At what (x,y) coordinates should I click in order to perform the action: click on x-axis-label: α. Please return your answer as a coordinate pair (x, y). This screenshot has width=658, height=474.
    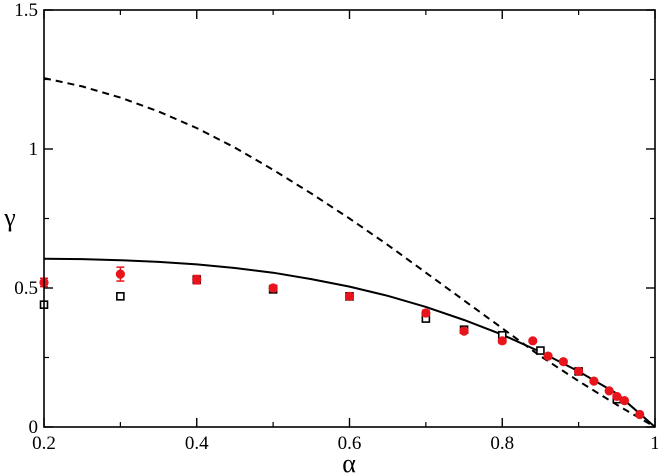
    Looking at the image, I should click on (349, 461).